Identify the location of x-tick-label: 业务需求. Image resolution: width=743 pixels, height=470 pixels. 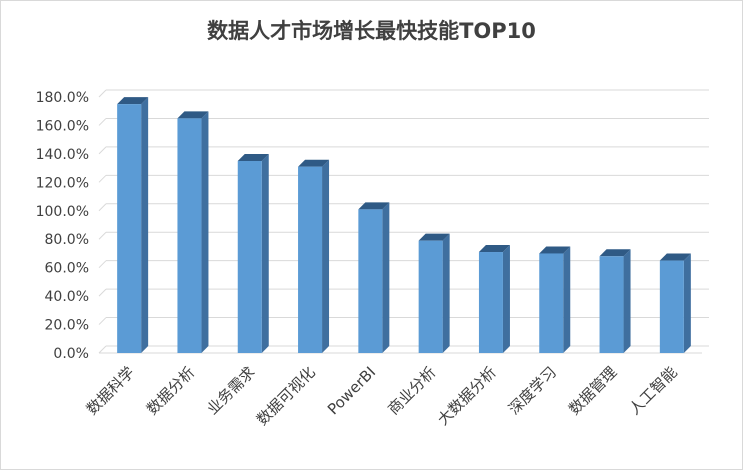
(230, 390).